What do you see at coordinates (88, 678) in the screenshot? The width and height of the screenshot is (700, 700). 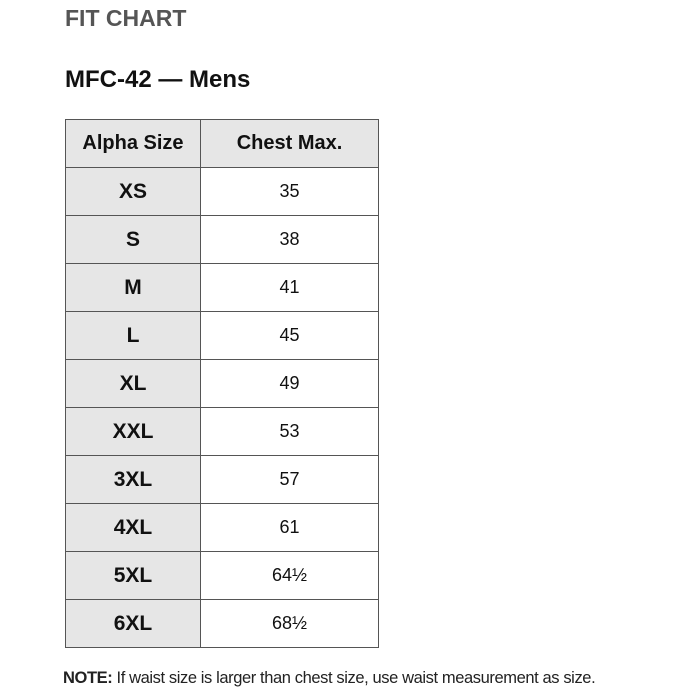 I see `note-label: NOTE:` at bounding box center [88, 678].